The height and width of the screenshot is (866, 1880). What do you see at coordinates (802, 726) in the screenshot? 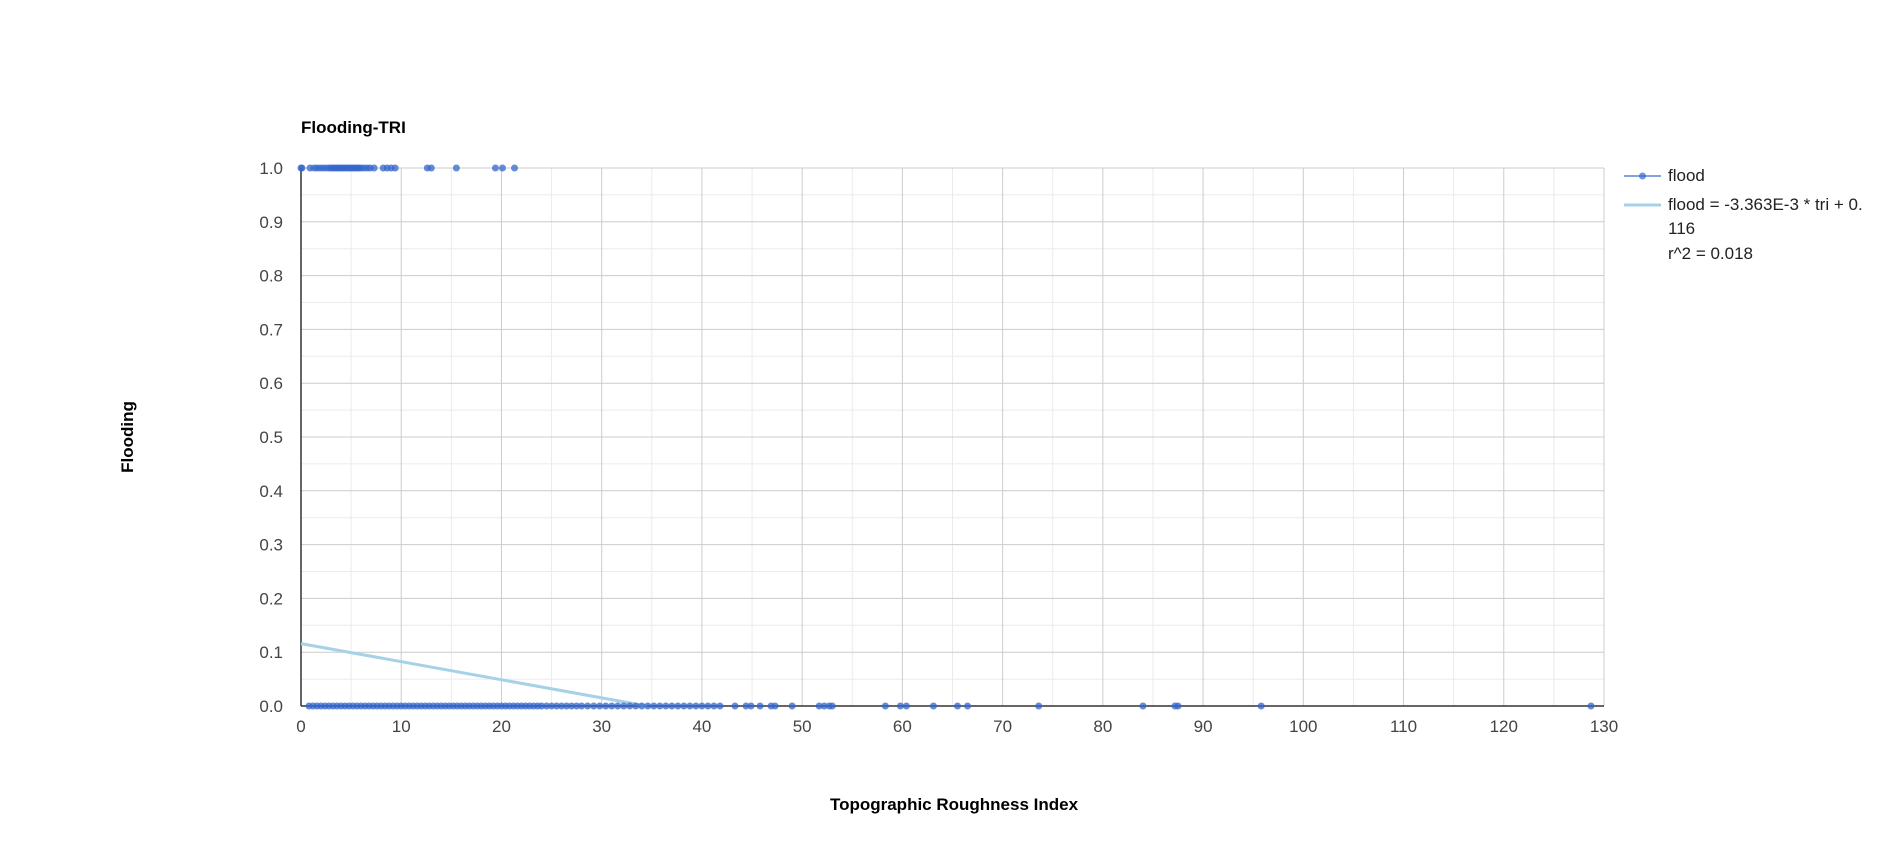
I see `x-tick-label: 50` at bounding box center [802, 726].